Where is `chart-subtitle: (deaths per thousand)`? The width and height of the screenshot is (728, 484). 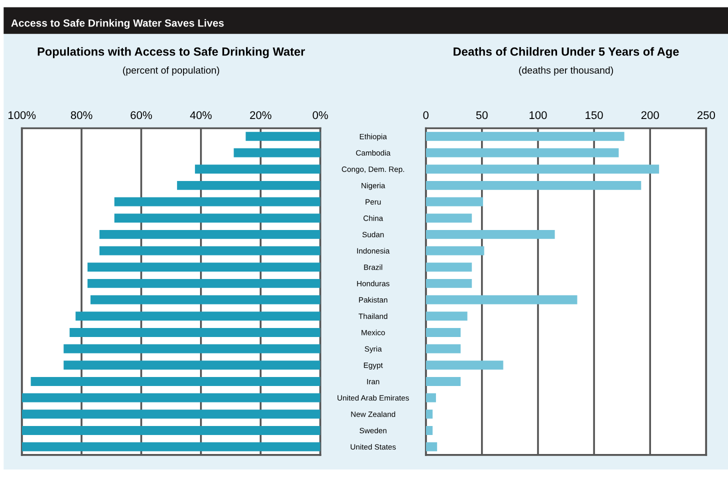 chart-subtitle: (deaths per thousand) is located at coordinates (566, 71).